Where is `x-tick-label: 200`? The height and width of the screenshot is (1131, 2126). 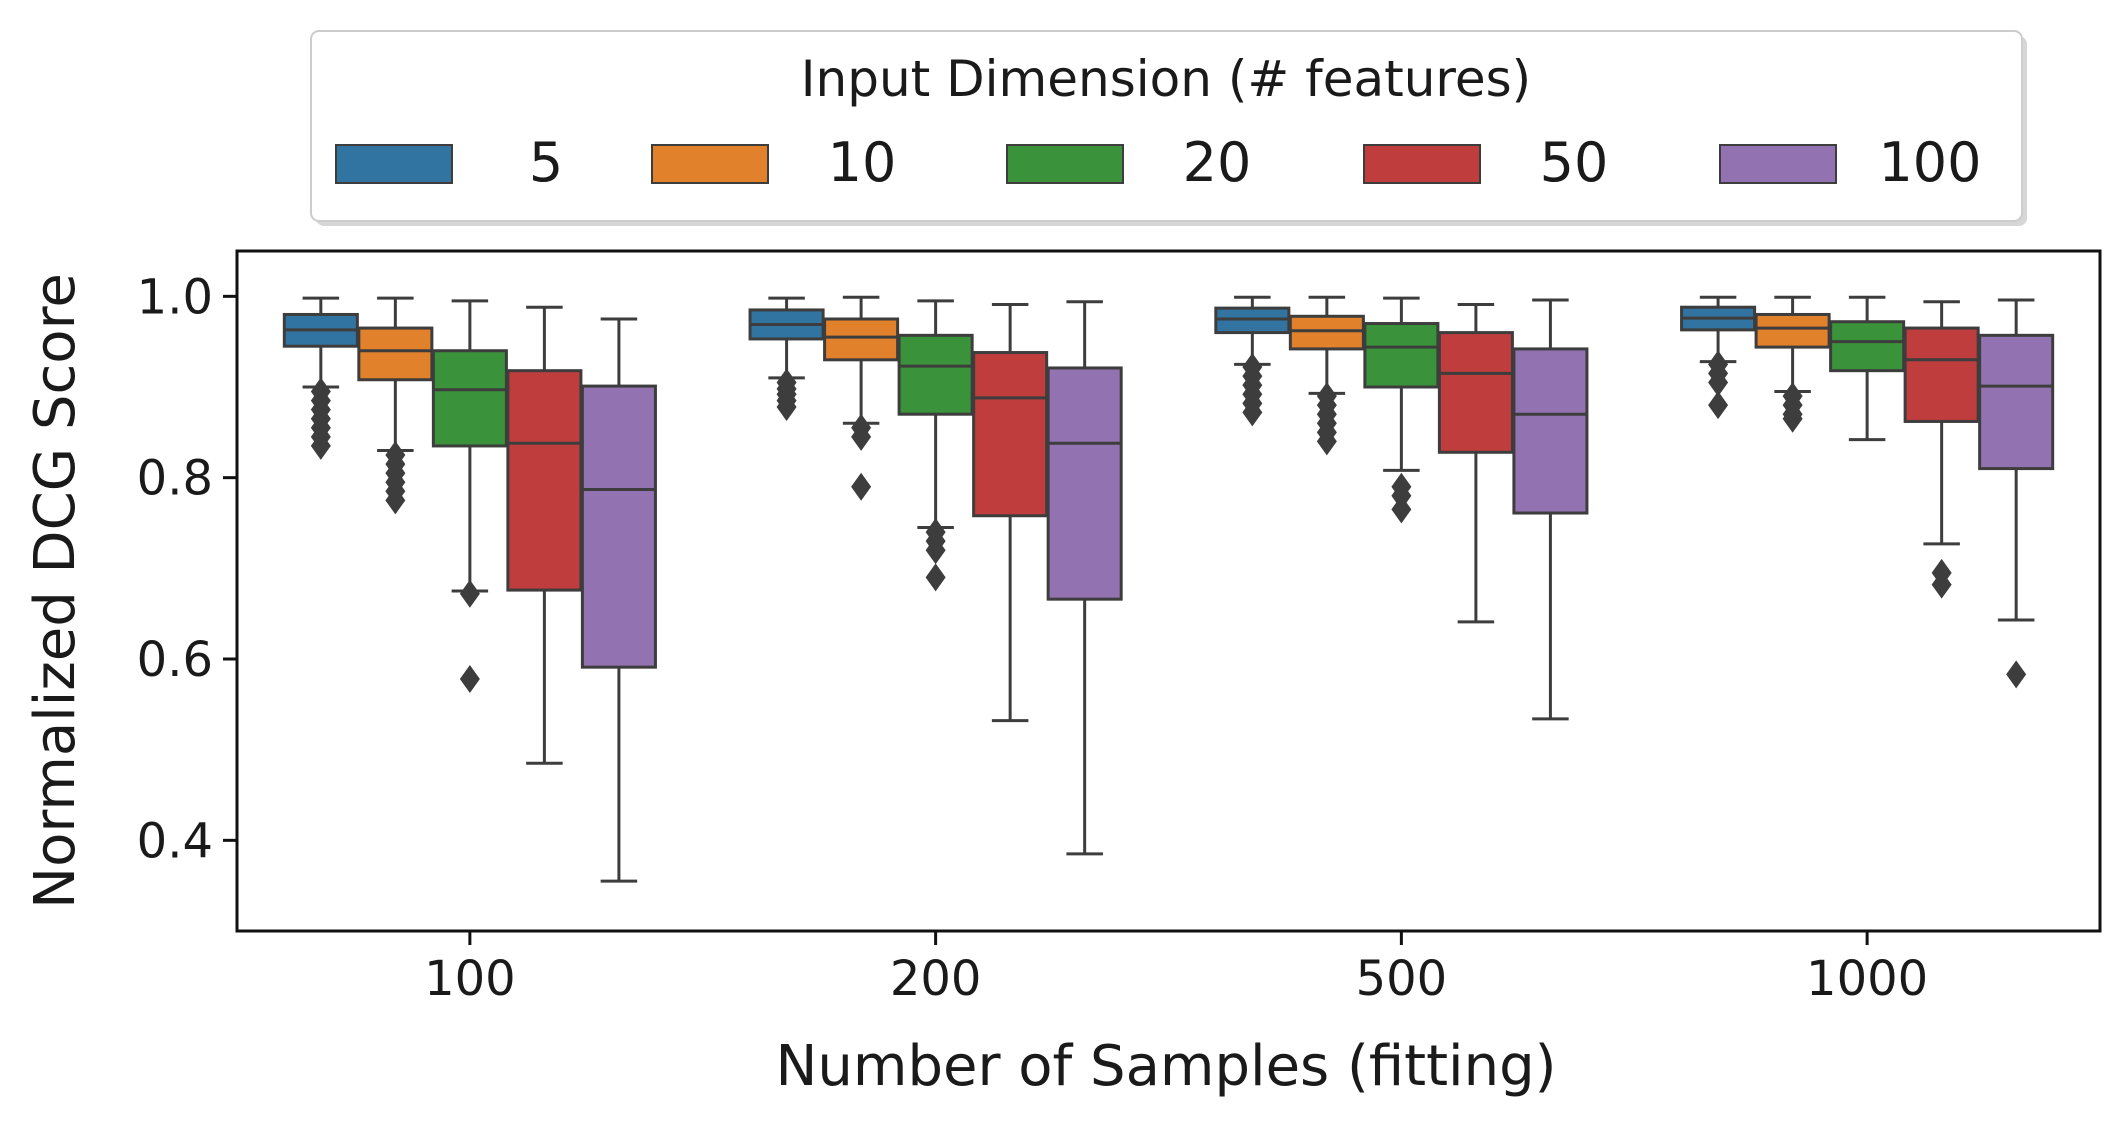 x-tick-label: 200 is located at coordinates (936, 979).